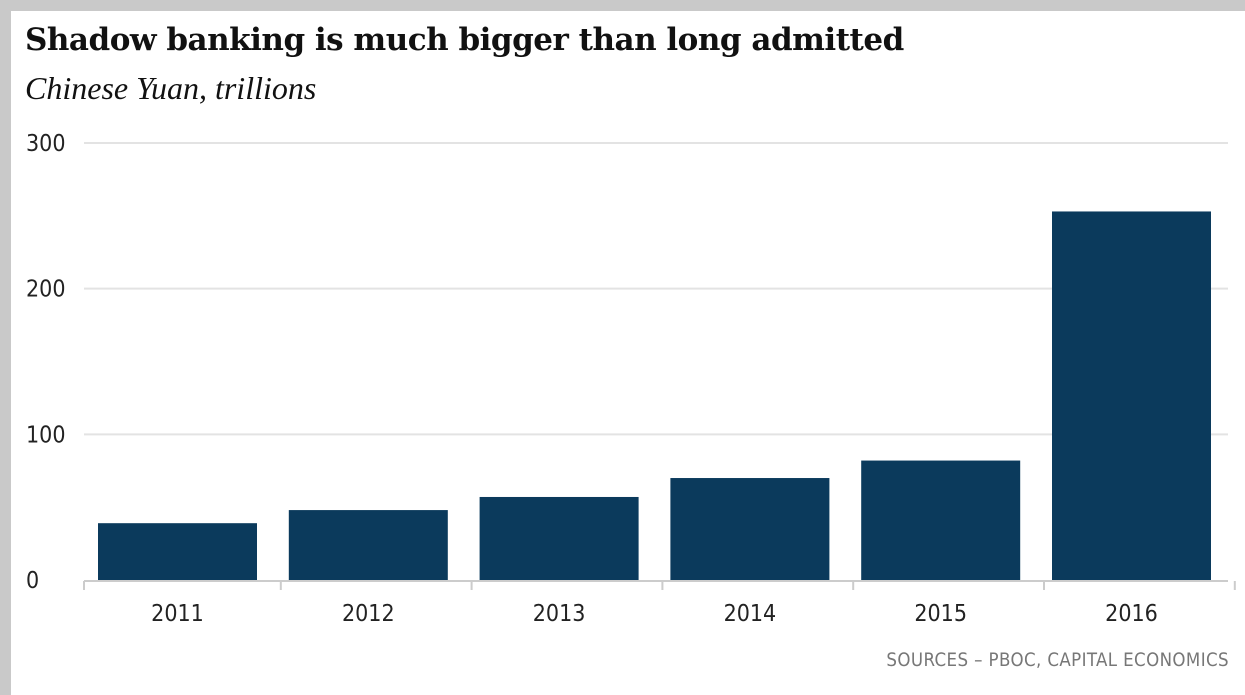  Describe the element at coordinates (1131, 396) in the screenshot. I see `bar-2016` at that location.